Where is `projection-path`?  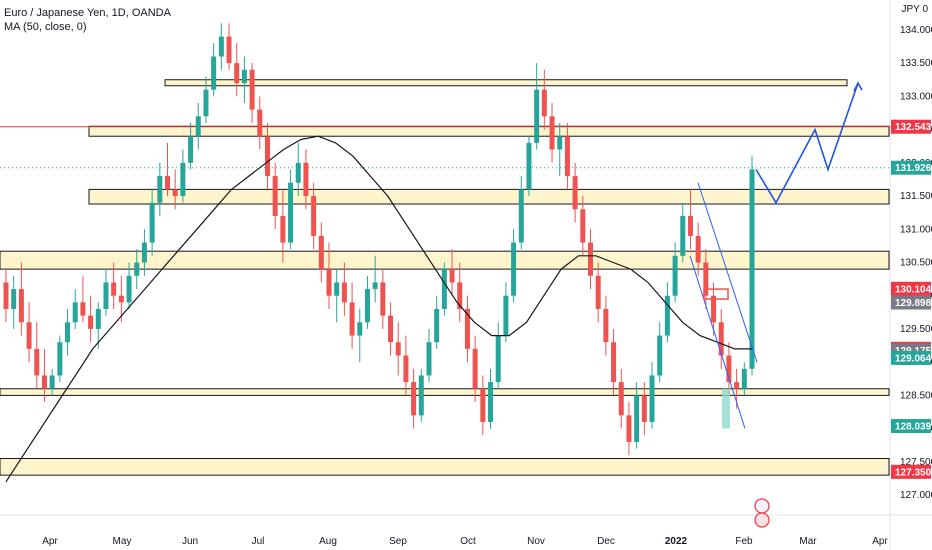 projection-path is located at coordinates (807, 143).